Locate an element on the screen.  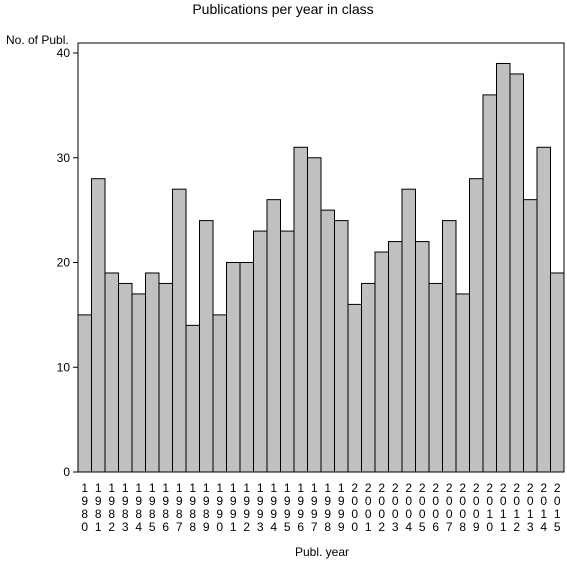
y-axis-label: No. of Publ. is located at coordinates (37, 40).